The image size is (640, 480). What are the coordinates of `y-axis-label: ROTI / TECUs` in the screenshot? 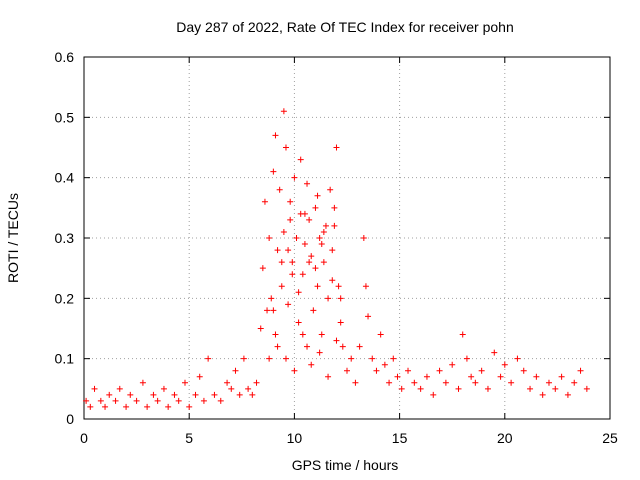 It's located at (13, 238).